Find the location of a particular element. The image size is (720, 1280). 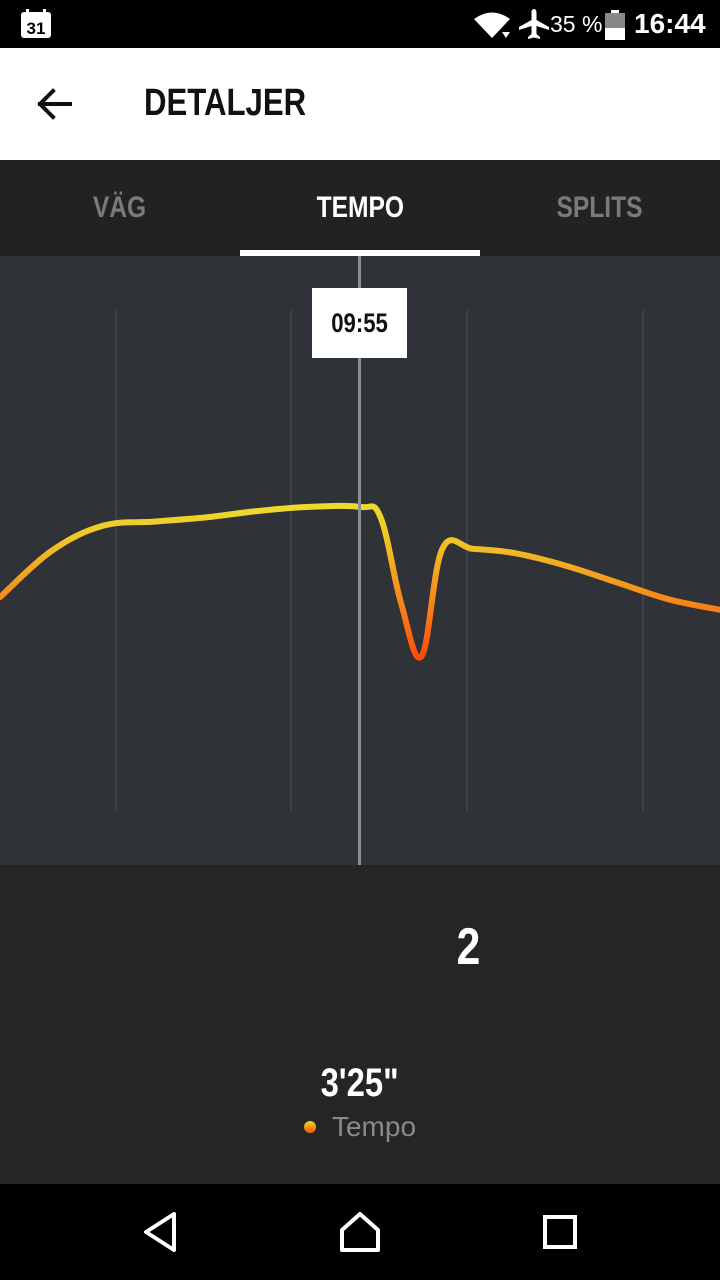

nav-back-icon is located at coordinates (160, 1232).